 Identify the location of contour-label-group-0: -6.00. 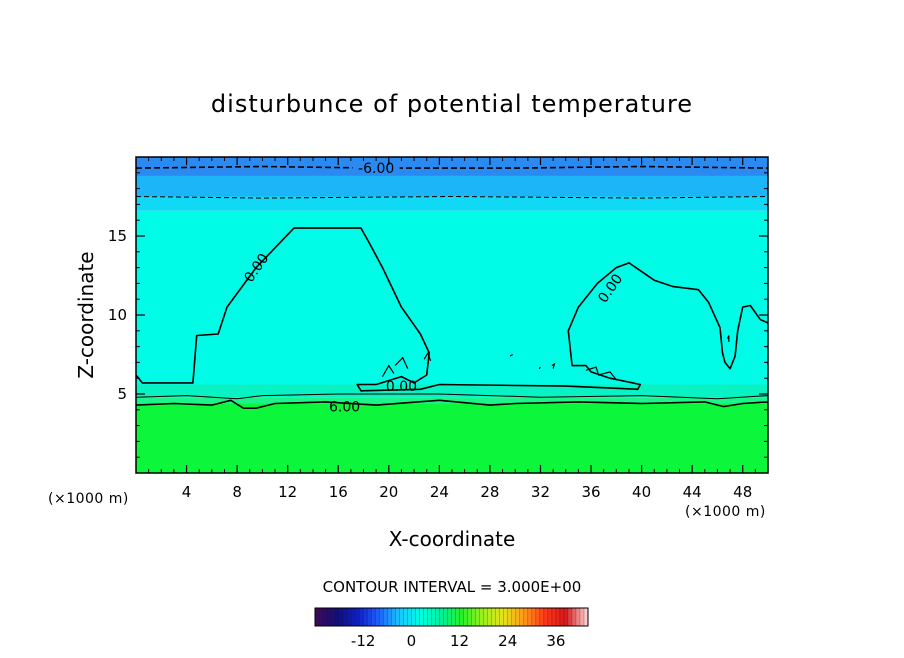
(376, 168).